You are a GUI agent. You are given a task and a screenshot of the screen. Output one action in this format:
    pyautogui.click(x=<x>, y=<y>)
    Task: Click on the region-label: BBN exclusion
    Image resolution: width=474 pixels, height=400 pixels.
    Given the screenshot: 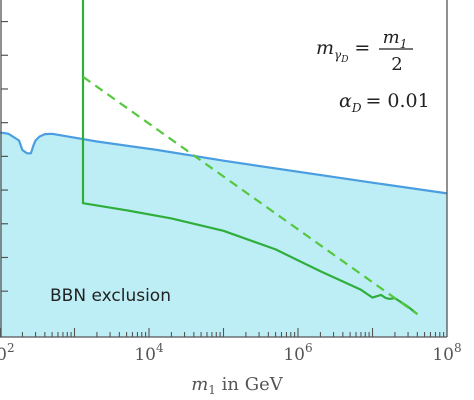 What is the action you would take?
    pyautogui.click(x=110, y=296)
    